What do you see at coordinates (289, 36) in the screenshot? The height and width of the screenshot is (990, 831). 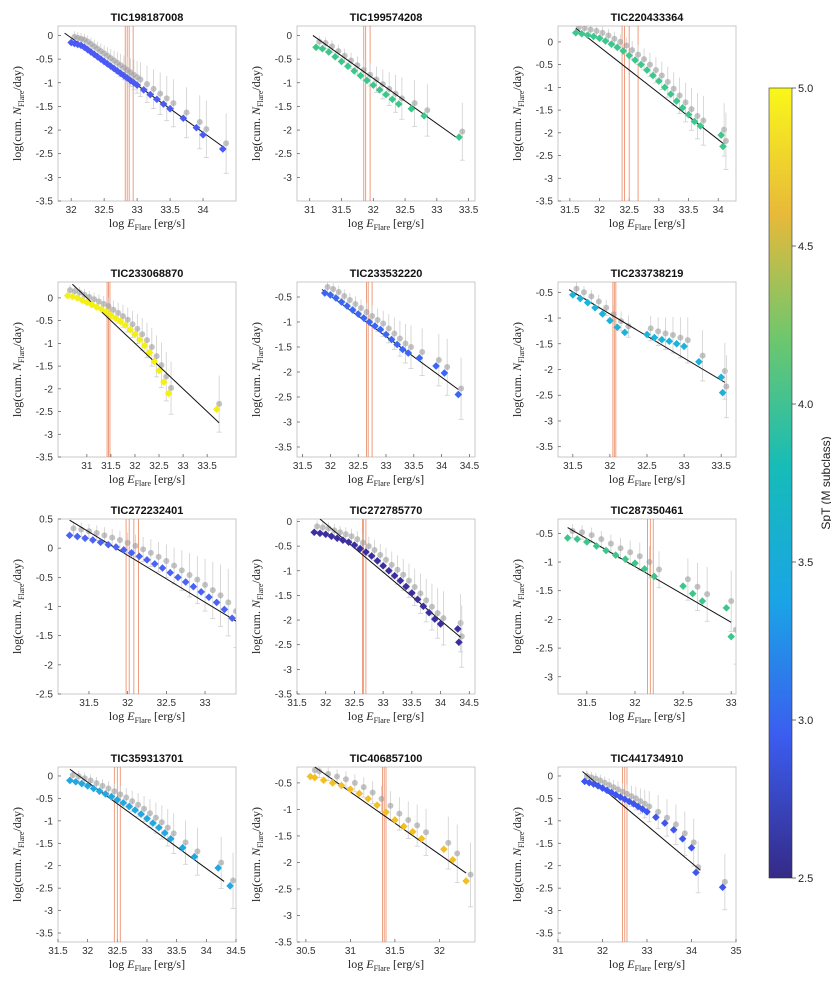 I see `y-tick-label: 0` at bounding box center [289, 36].